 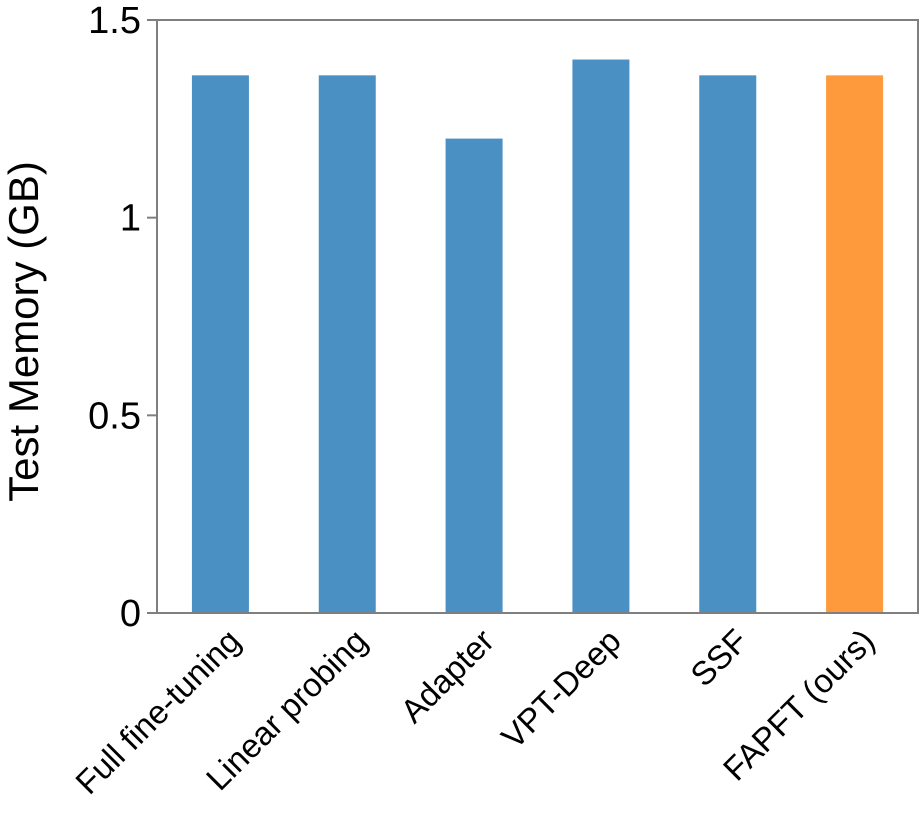 What do you see at coordinates (447, 676) in the screenshot?
I see `x-tick-label: Adapter` at bounding box center [447, 676].